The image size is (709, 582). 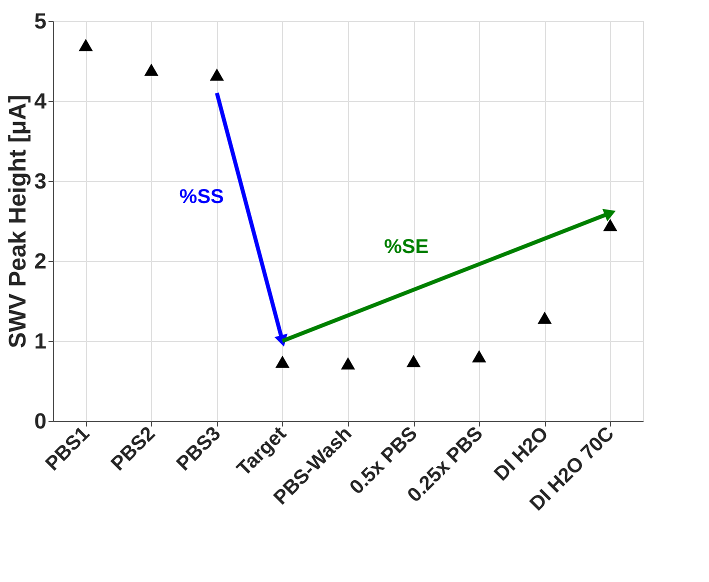 I want to click on y-axis-title: SWV Peak Height [μA], so click(x=18, y=221).